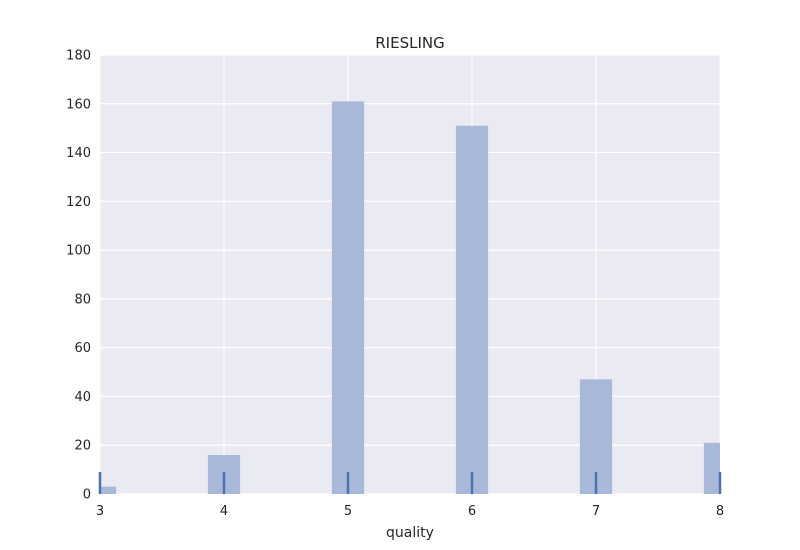  Describe the element at coordinates (82, 299) in the screenshot. I see `y-tick-label: 80` at that location.